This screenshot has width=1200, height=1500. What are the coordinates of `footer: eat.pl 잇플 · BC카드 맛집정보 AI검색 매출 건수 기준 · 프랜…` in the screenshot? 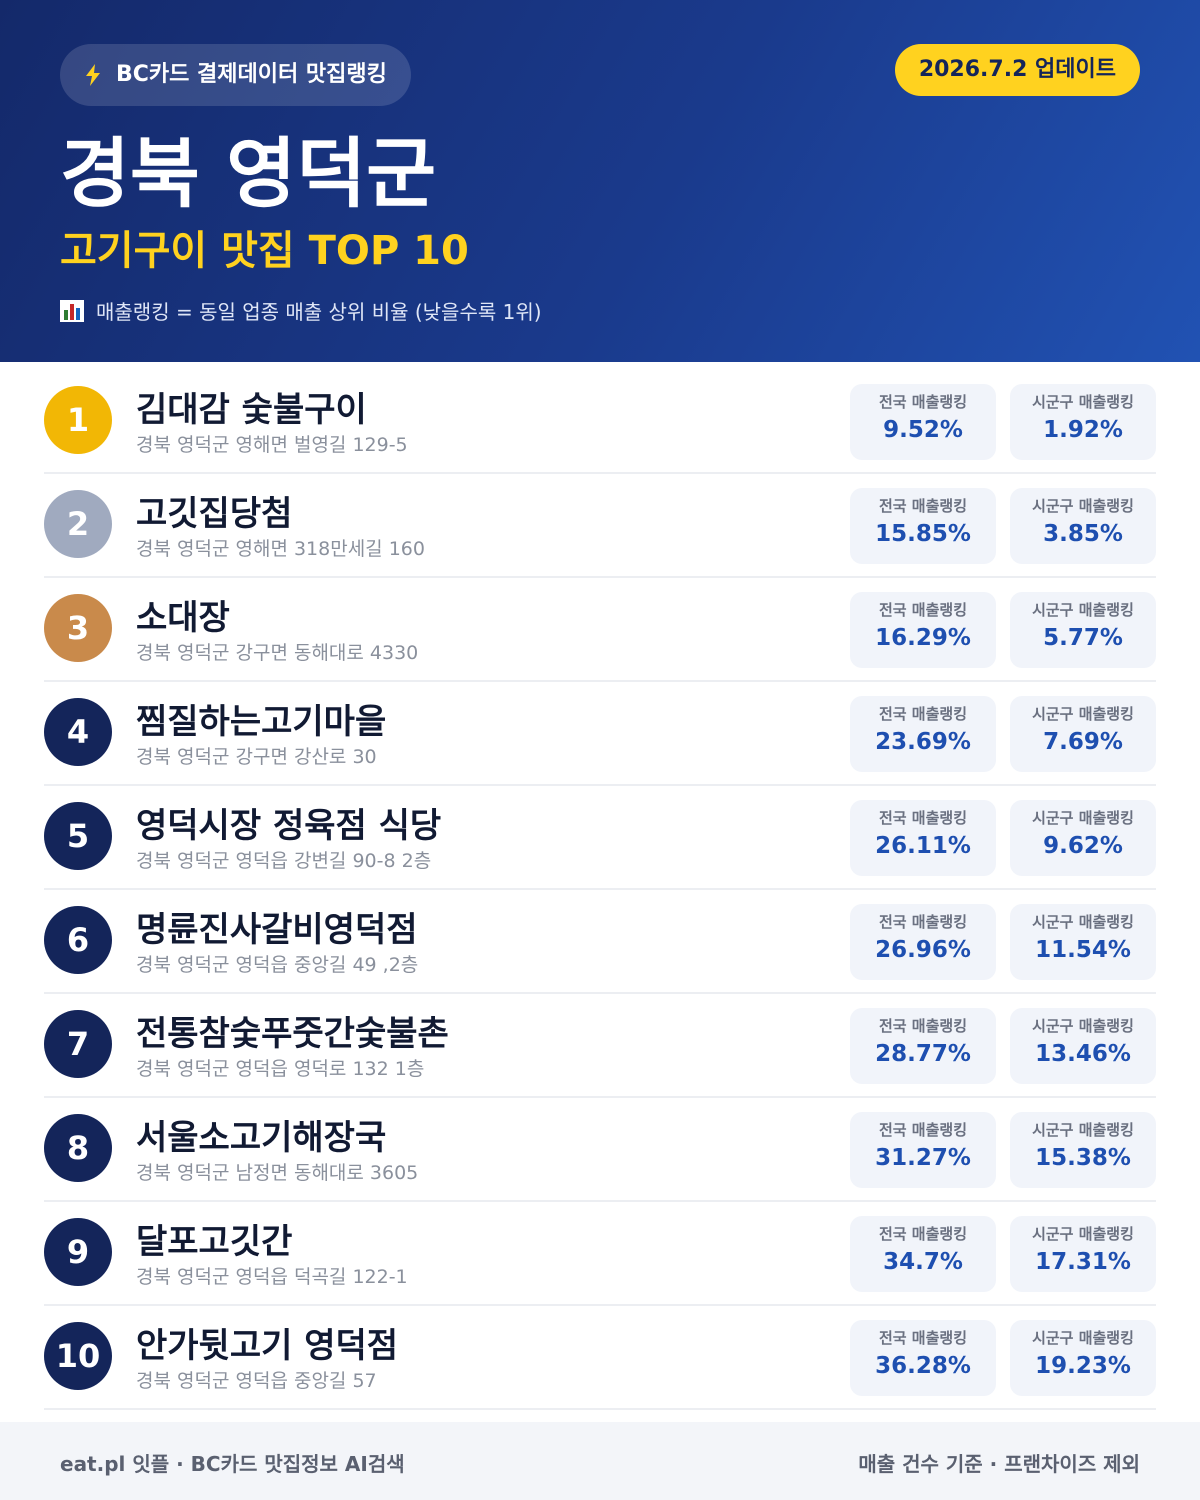 It's located at (600, 1461).